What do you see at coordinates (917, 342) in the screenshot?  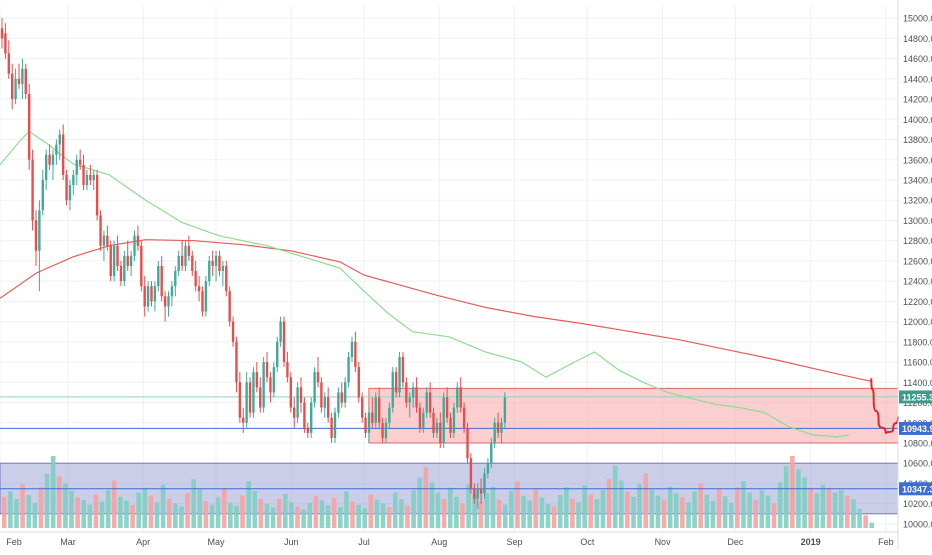 I see `y-tick-label: 11800.0` at bounding box center [917, 342].